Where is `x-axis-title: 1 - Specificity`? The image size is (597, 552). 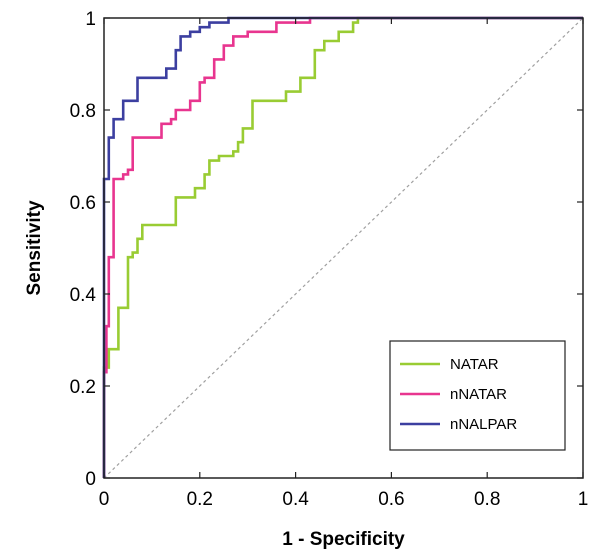
x-axis-title: 1 - Specificity is located at coordinates (343, 539).